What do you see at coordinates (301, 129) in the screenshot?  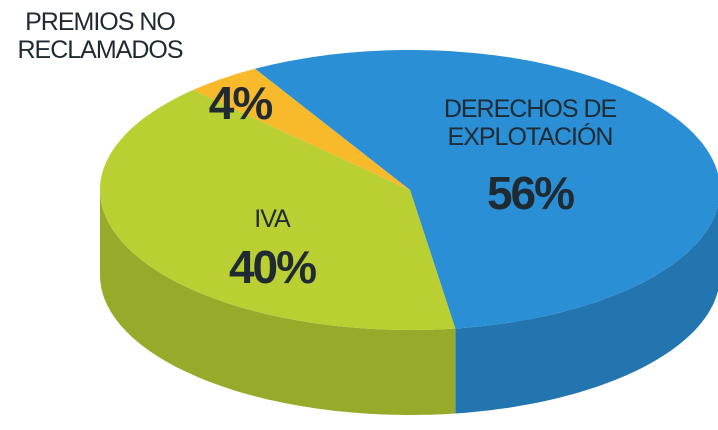 I see `slice` at bounding box center [301, 129].